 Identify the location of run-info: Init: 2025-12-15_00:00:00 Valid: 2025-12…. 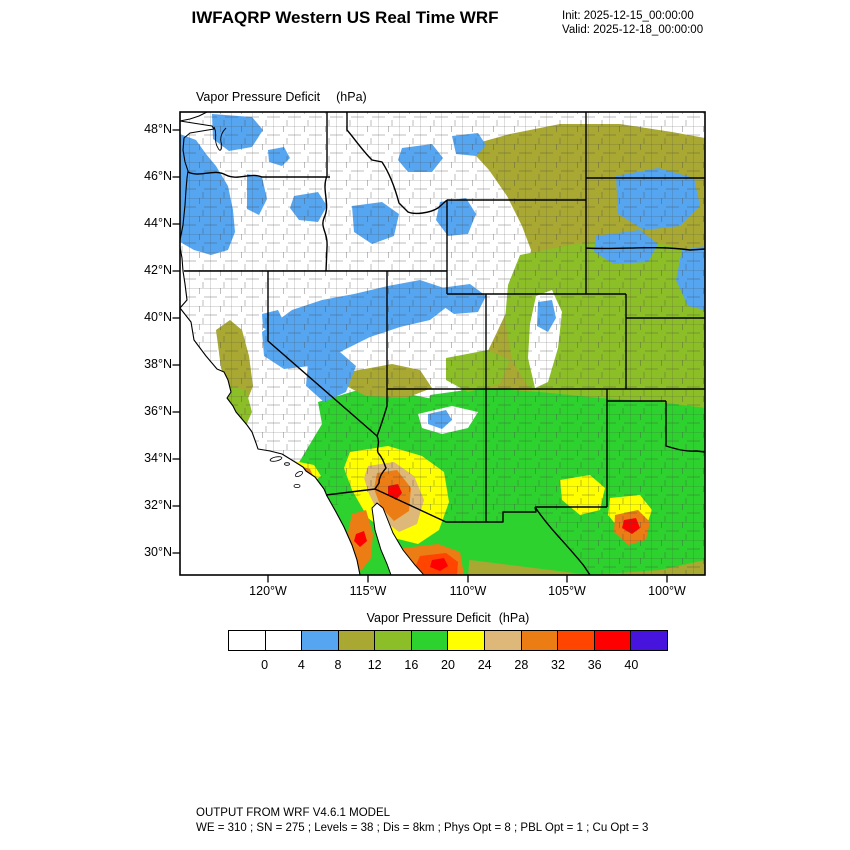
(632, 23).